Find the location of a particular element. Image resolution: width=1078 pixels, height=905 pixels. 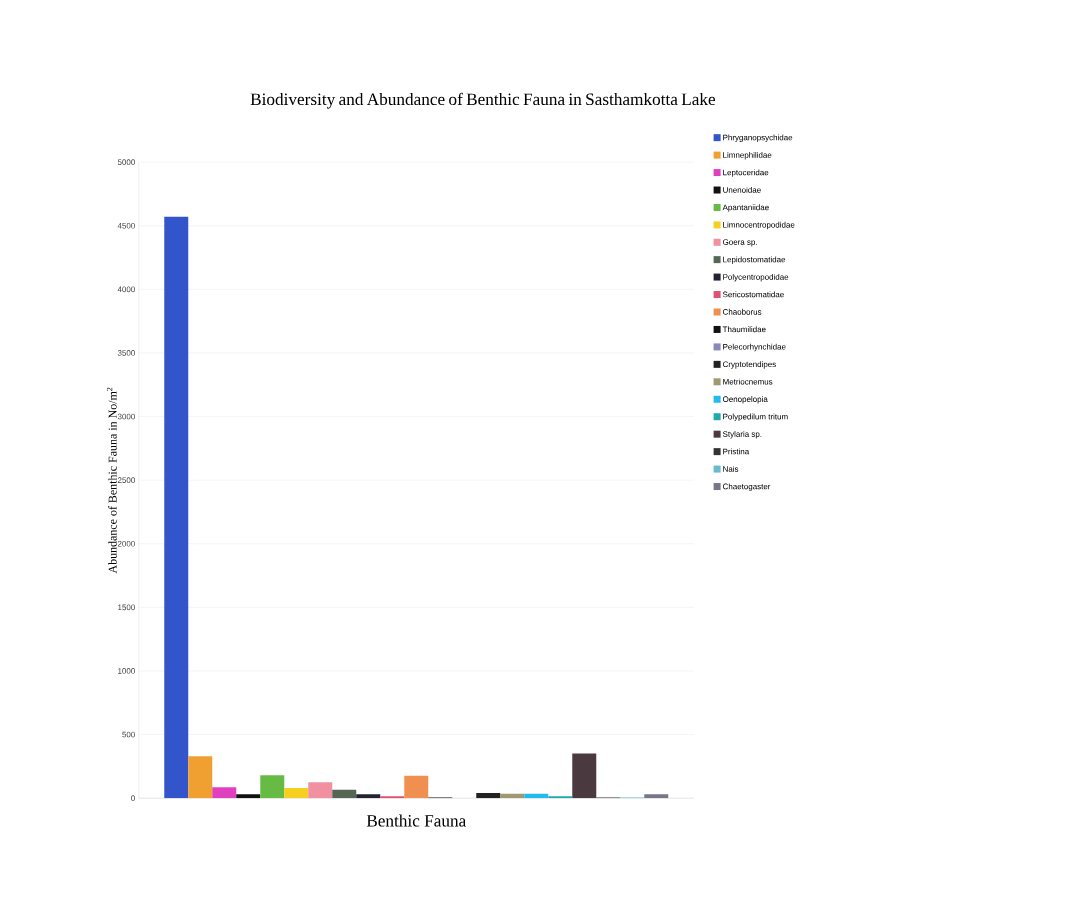

x-axis-title: Benthic Fauna is located at coordinates (416, 820).